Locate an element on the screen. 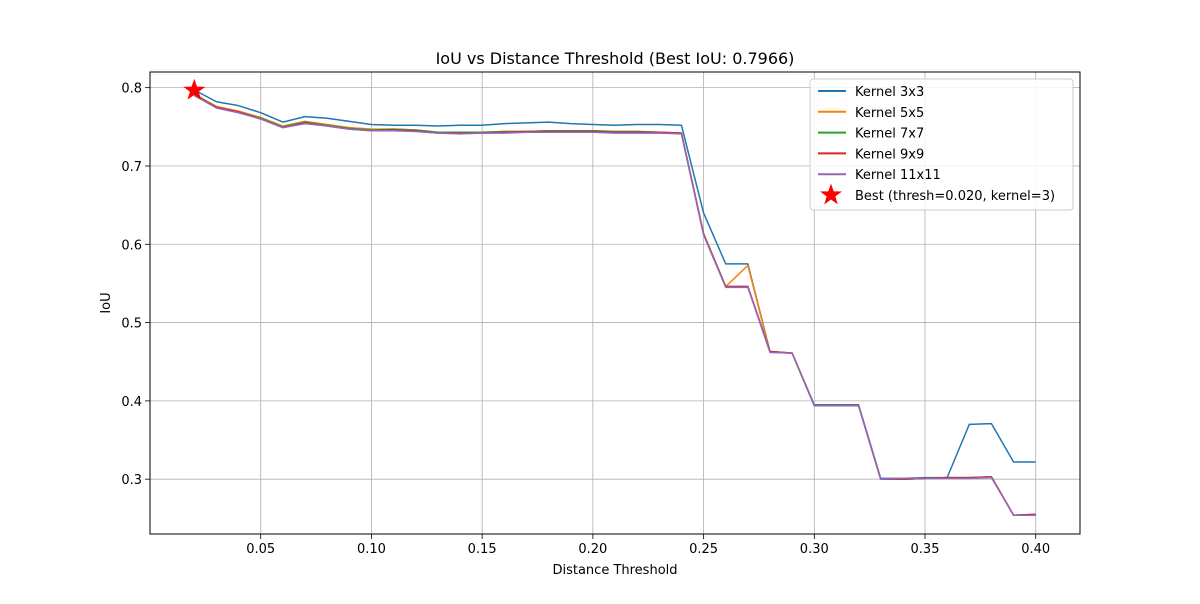 This screenshot has width=1200, height=604. x-tick-label: 0.25 is located at coordinates (703, 549).